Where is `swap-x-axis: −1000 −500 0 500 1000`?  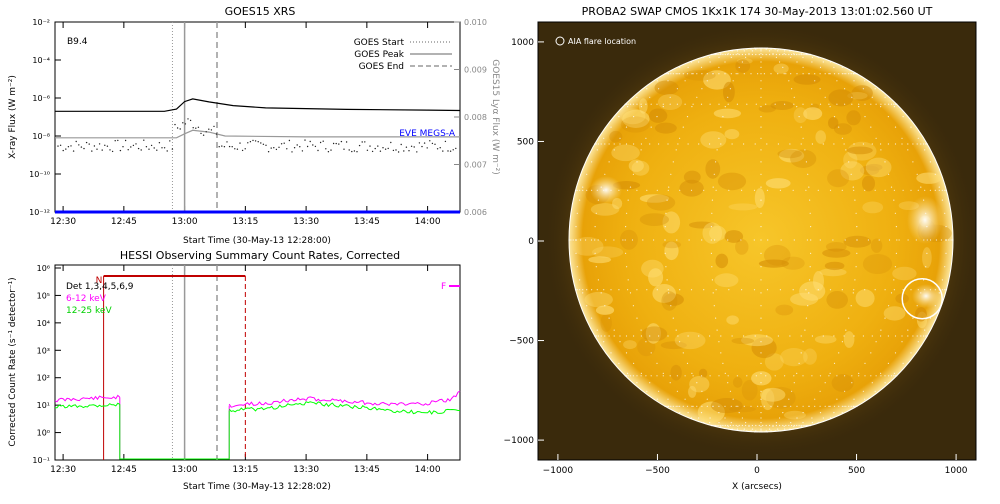 swap-x-axis: −1000 −500 0 500 1000 is located at coordinates (755, 465).